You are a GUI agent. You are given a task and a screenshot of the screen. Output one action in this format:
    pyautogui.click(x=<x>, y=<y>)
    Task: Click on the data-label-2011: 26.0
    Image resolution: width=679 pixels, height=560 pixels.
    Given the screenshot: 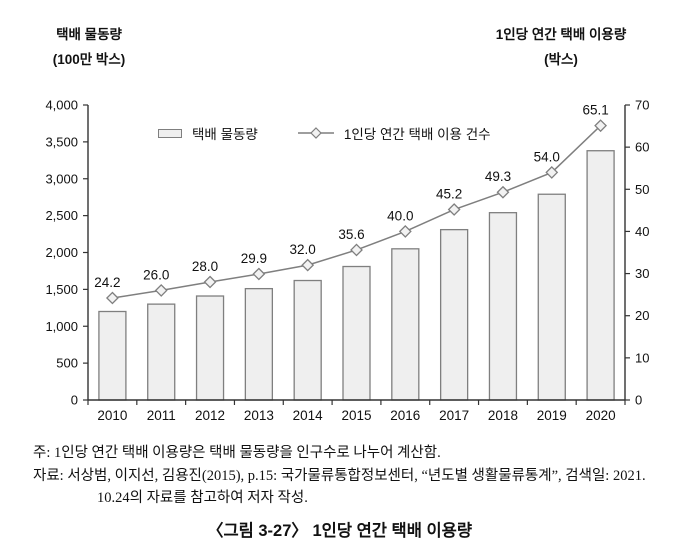 What is the action you would take?
    pyautogui.click(x=156, y=274)
    